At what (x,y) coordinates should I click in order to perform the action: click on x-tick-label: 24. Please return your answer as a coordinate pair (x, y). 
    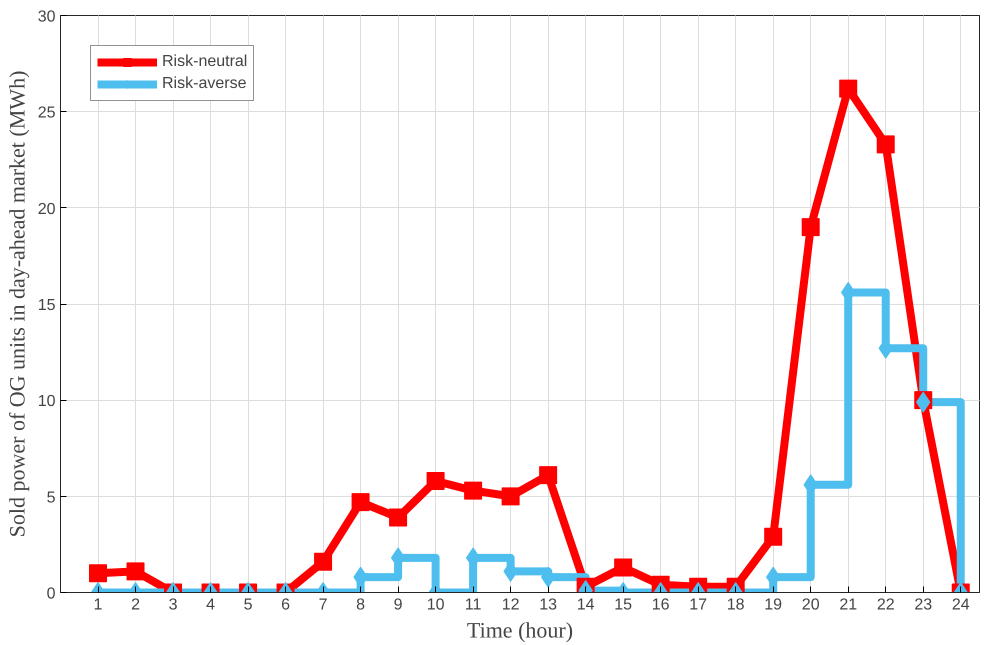
    Looking at the image, I should click on (961, 605).